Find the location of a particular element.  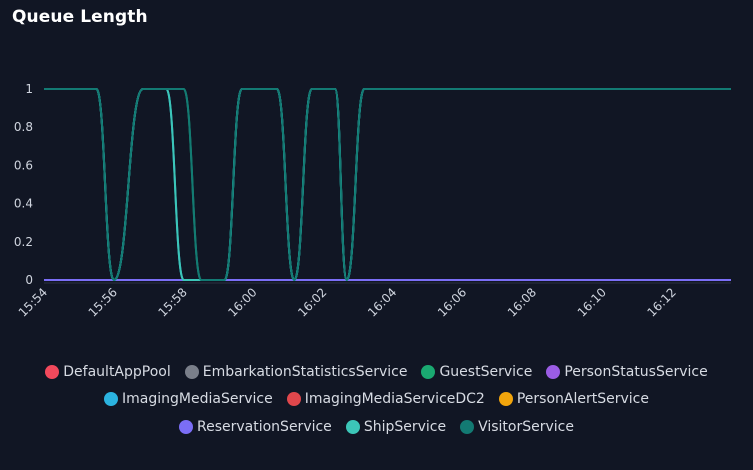

x-tick-label: 16:08 is located at coordinates (522, 302).